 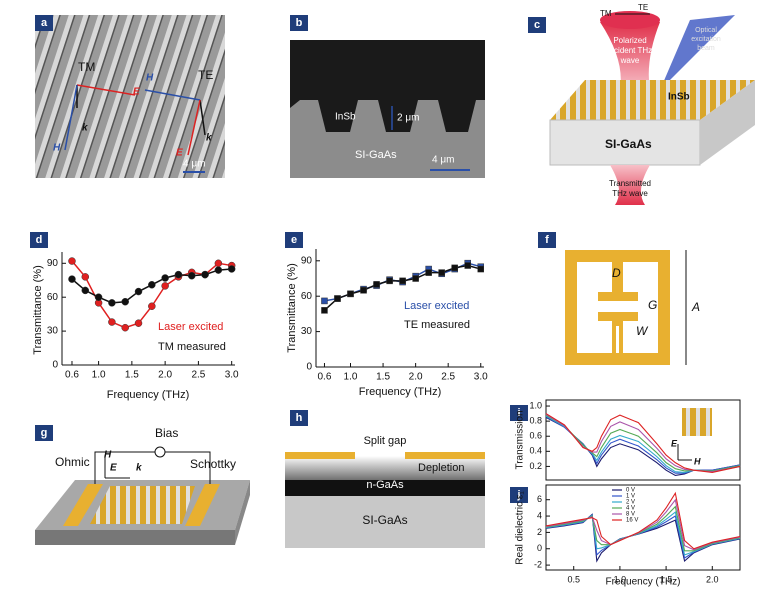 I want to click on label: excitation, so click(x=706, y=39).